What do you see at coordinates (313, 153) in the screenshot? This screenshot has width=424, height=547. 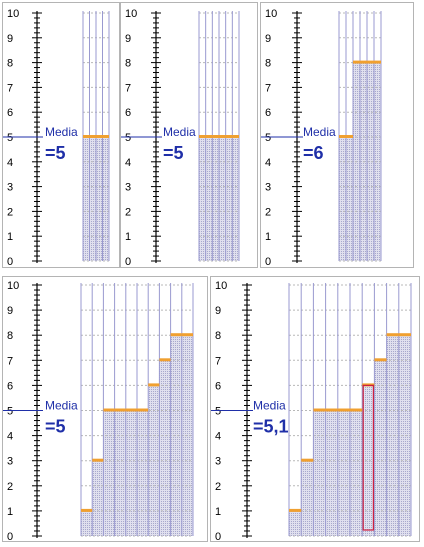 I see `media-value: =6` at bounding box center [313, 153].